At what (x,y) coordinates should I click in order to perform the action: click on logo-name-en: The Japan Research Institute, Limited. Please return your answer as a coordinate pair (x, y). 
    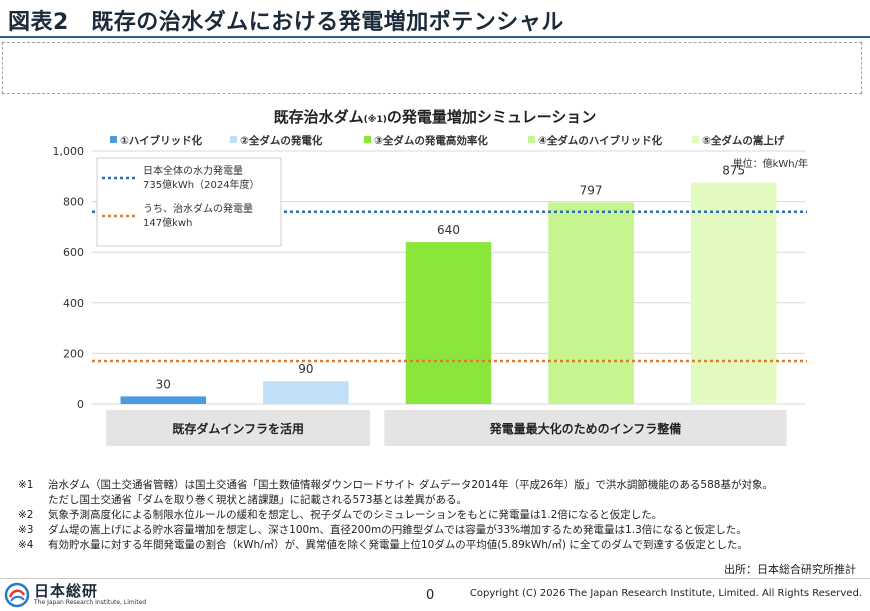
    Looking at the image, I should click on (90, 602).